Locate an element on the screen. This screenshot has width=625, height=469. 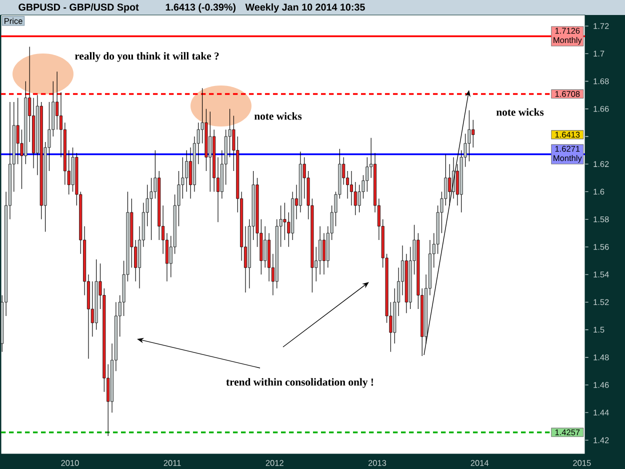
x-tick-label: 2012 is located at coordinates (275, 463).